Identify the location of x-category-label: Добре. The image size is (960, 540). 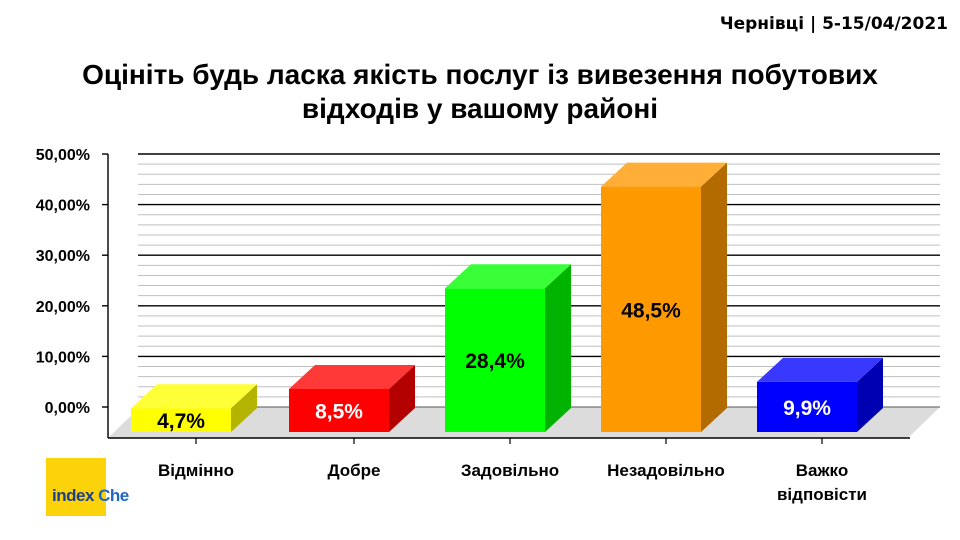
(353, 470).